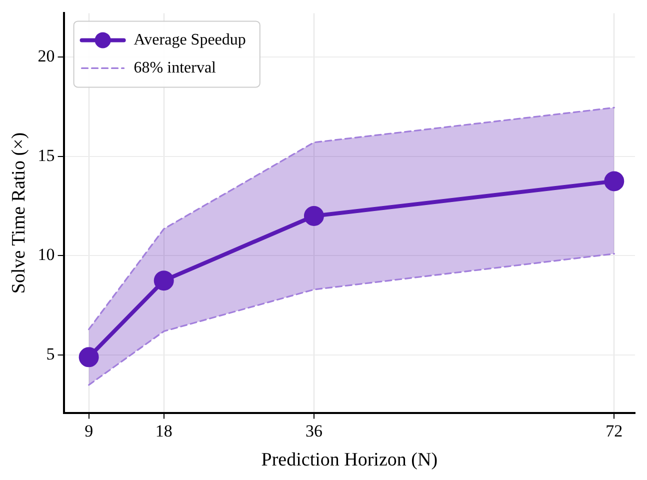  Describe the element at coordinates (349, 460) in the screenshot. I see `x-axis-title: Prediction Horizon (N)` at that location.